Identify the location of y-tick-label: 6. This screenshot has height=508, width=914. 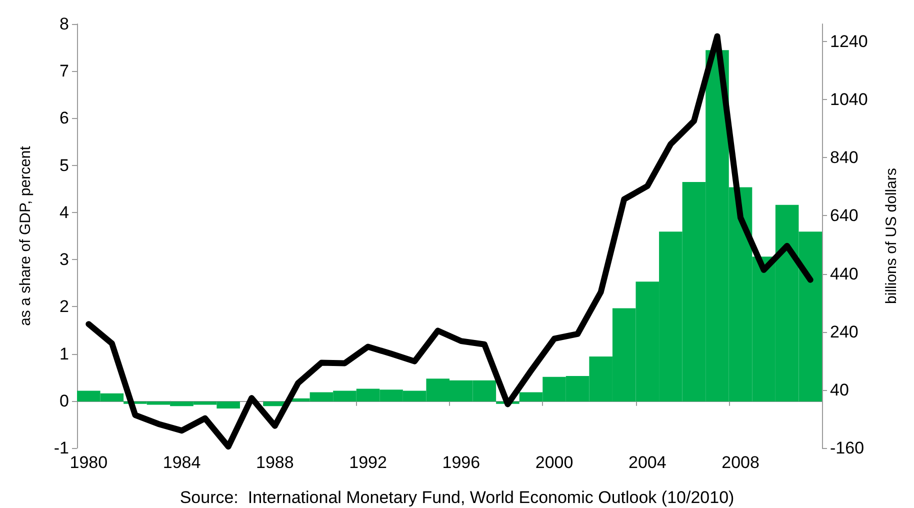
(64, 118).